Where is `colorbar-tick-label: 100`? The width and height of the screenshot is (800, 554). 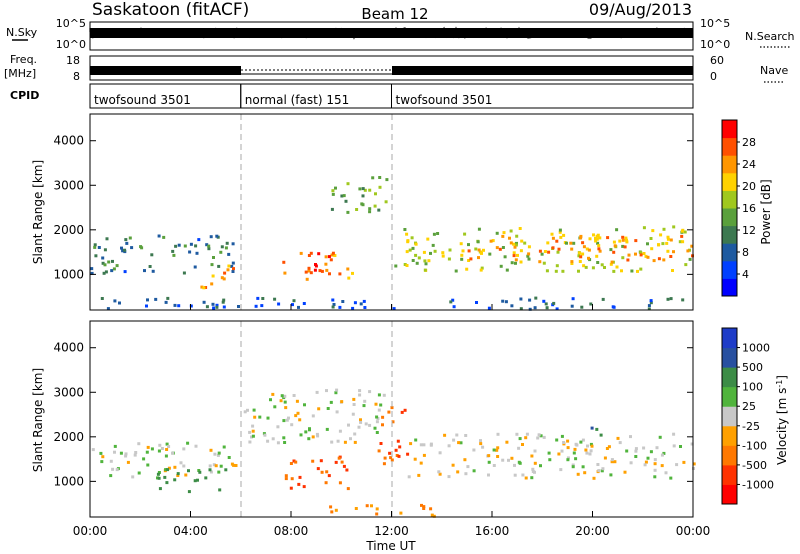
colorbar-tick-label: 100 is located at coordinates (752, 387).